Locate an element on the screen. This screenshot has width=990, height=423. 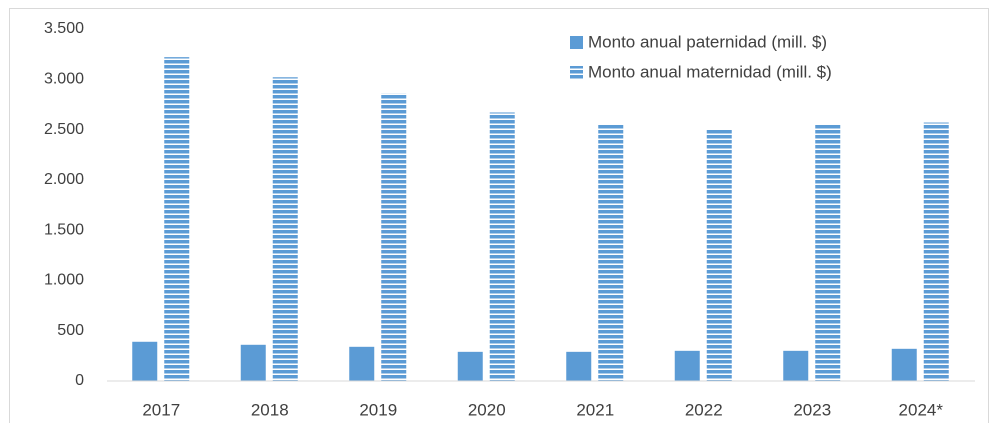
y-tick-label: 1.000 is located at coordinates (64, 280).